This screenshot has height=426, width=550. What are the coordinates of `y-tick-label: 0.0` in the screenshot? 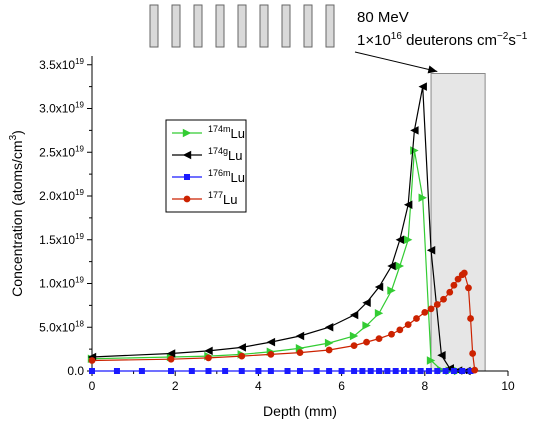 It's located at (75, 371).